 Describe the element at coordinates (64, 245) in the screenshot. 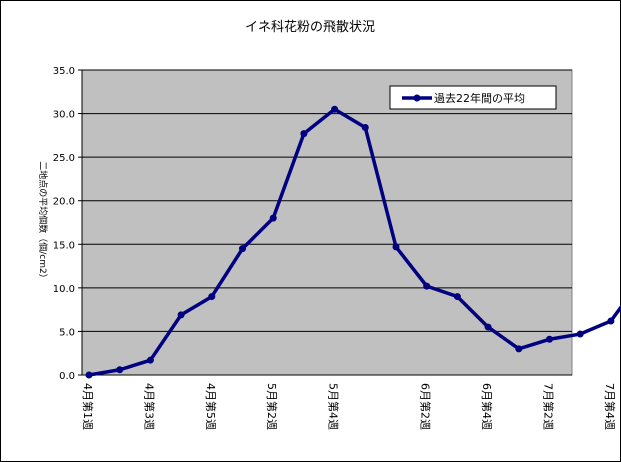

I see `y-tick-label: 15.0` at that location.